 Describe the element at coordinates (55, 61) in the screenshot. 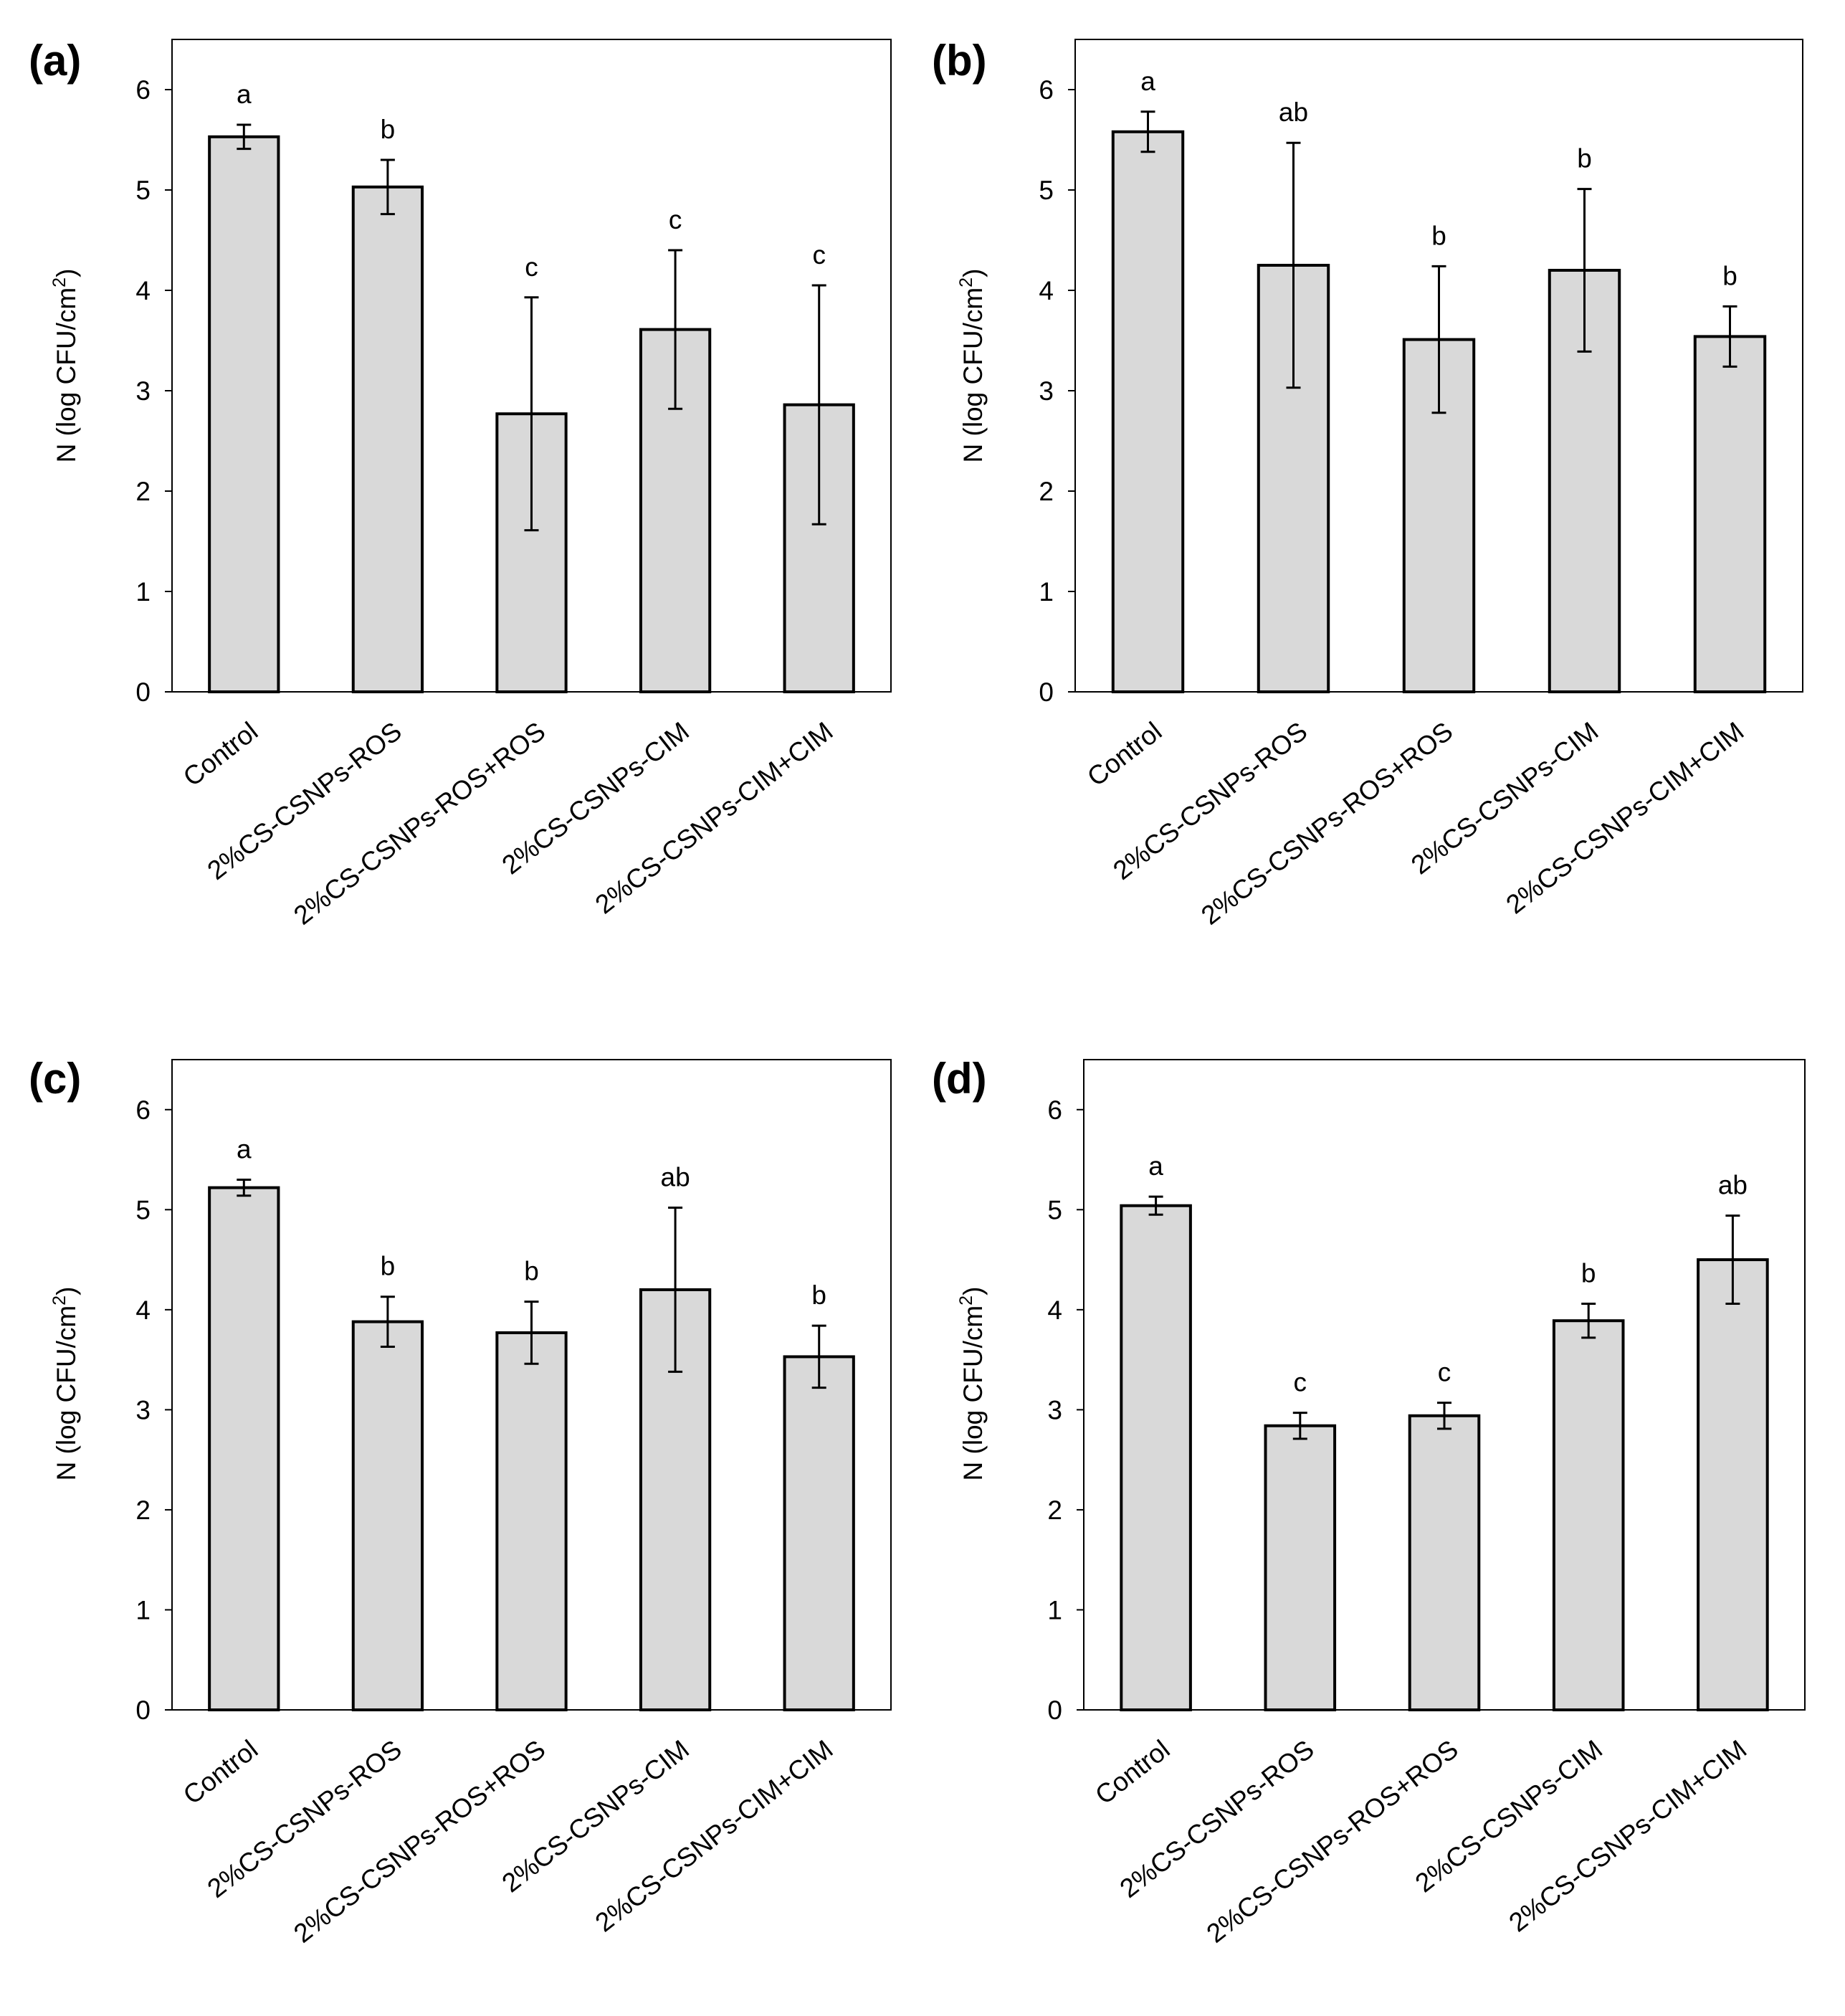

I see `panel-label: (a)` at that location.